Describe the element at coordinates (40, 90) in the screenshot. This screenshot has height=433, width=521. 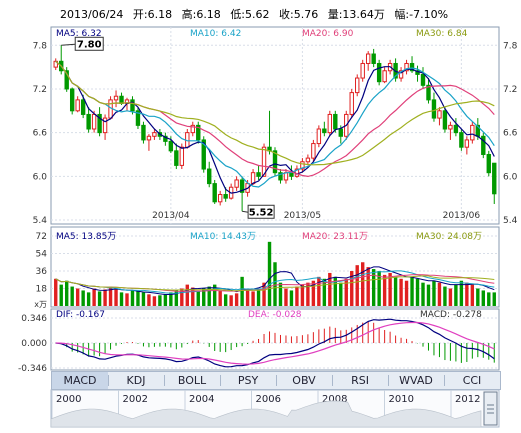
I see `price-y-tick-left: 7.2` at that location.